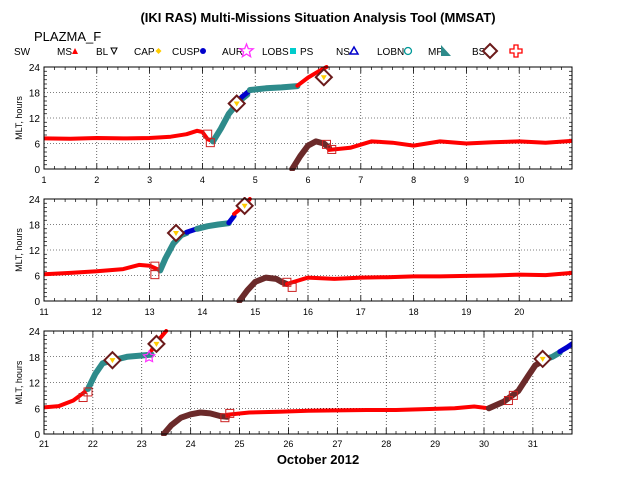 Image resolution: width=636 pixels, height=500 pixels. Describe the element at coordinates (533, 444) in the screenshot. I see `x-tick-label: 31` at that location.